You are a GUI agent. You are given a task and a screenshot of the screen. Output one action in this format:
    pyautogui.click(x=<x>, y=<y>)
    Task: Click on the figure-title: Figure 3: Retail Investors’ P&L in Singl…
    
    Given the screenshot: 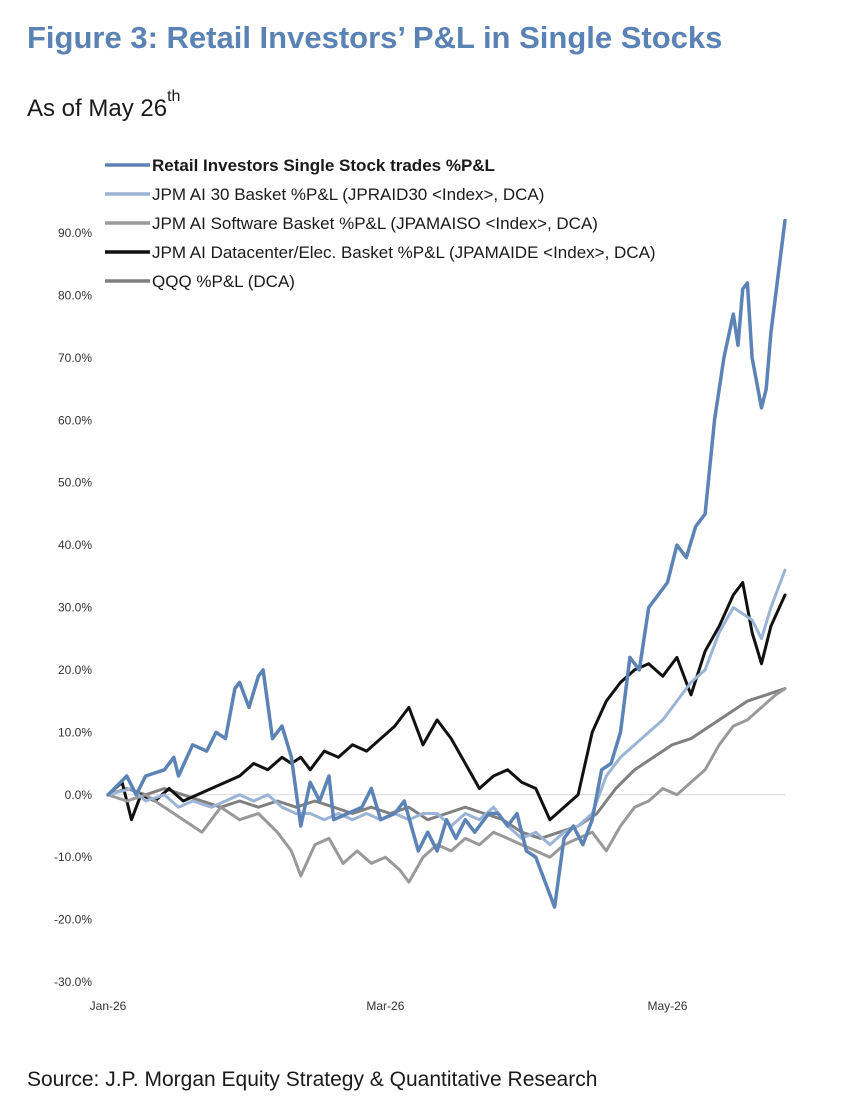 What is the action you would take?
    pyautogui.click(x=375, y=37)
    